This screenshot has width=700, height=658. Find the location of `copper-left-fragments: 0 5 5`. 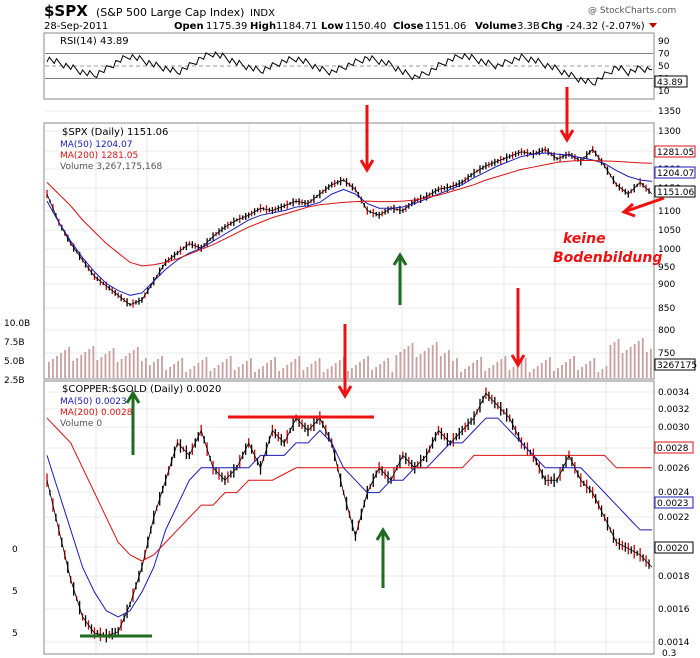

copper-left-fragments: 0 5 5 is located at coordinates (15, 592).